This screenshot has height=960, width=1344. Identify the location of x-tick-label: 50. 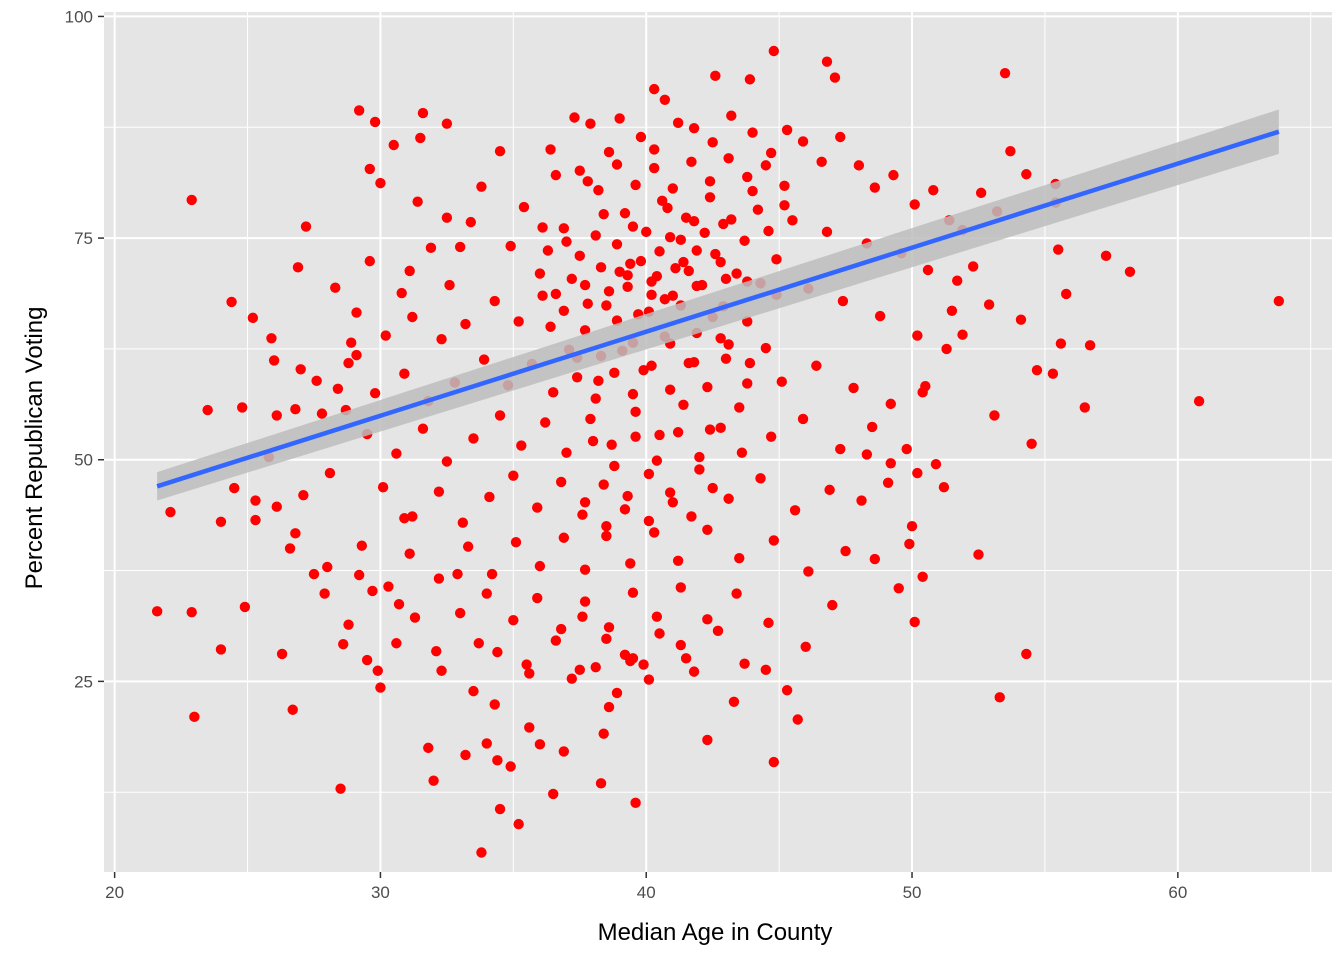
(912, 892).